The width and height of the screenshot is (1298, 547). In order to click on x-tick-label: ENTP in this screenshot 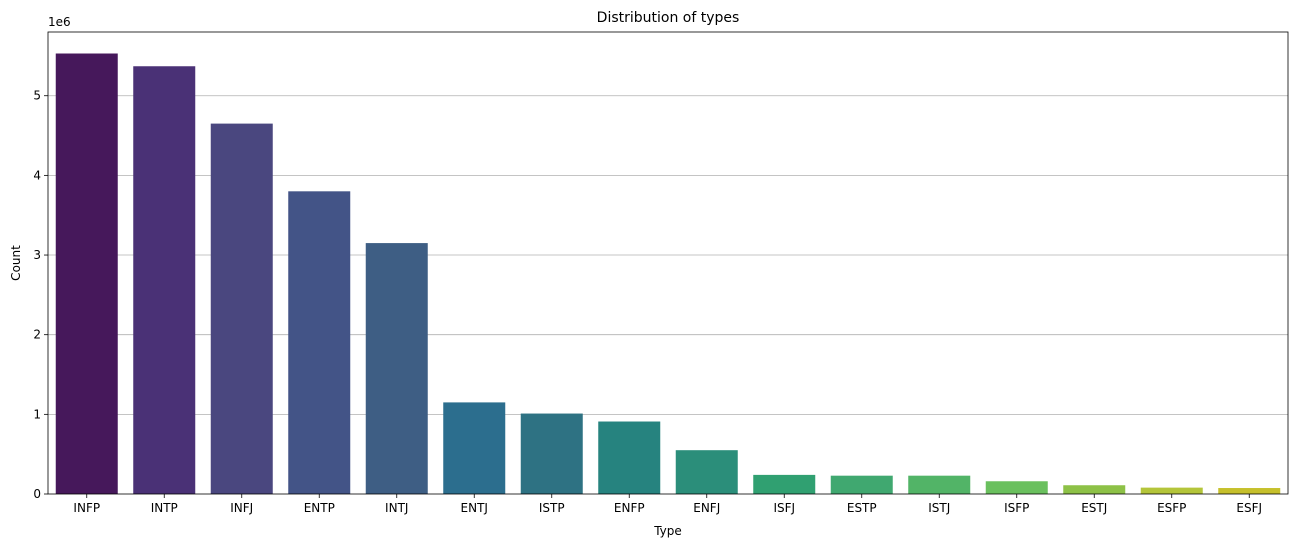, I will do `click(319, 508)`.